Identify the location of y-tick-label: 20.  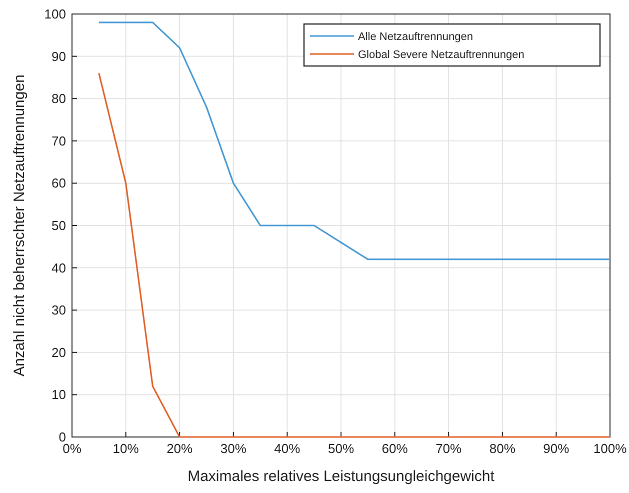
(59, 352).